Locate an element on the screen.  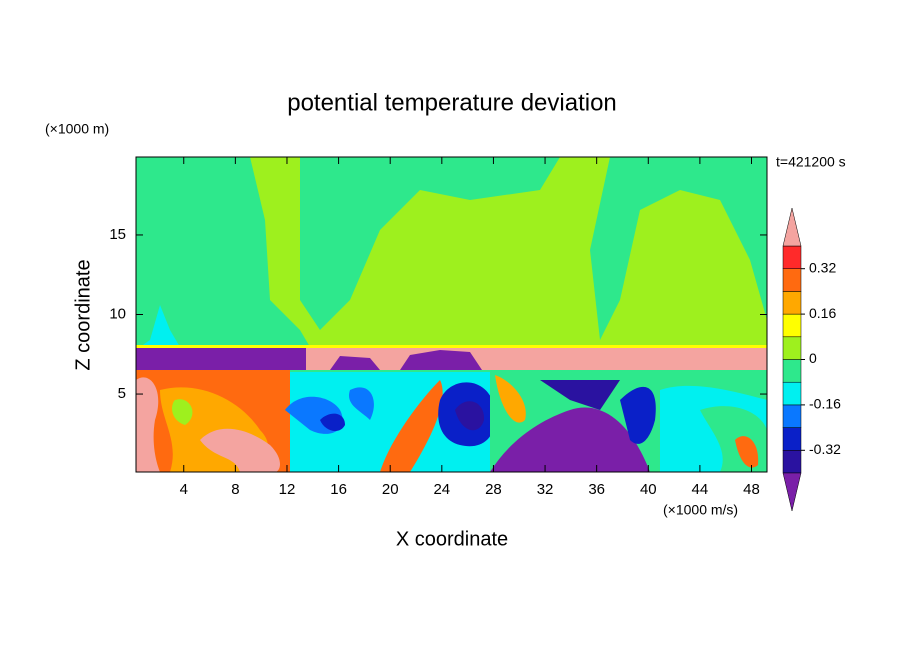
x-axis-label: X coordinate is located at coordinates (452, 539).